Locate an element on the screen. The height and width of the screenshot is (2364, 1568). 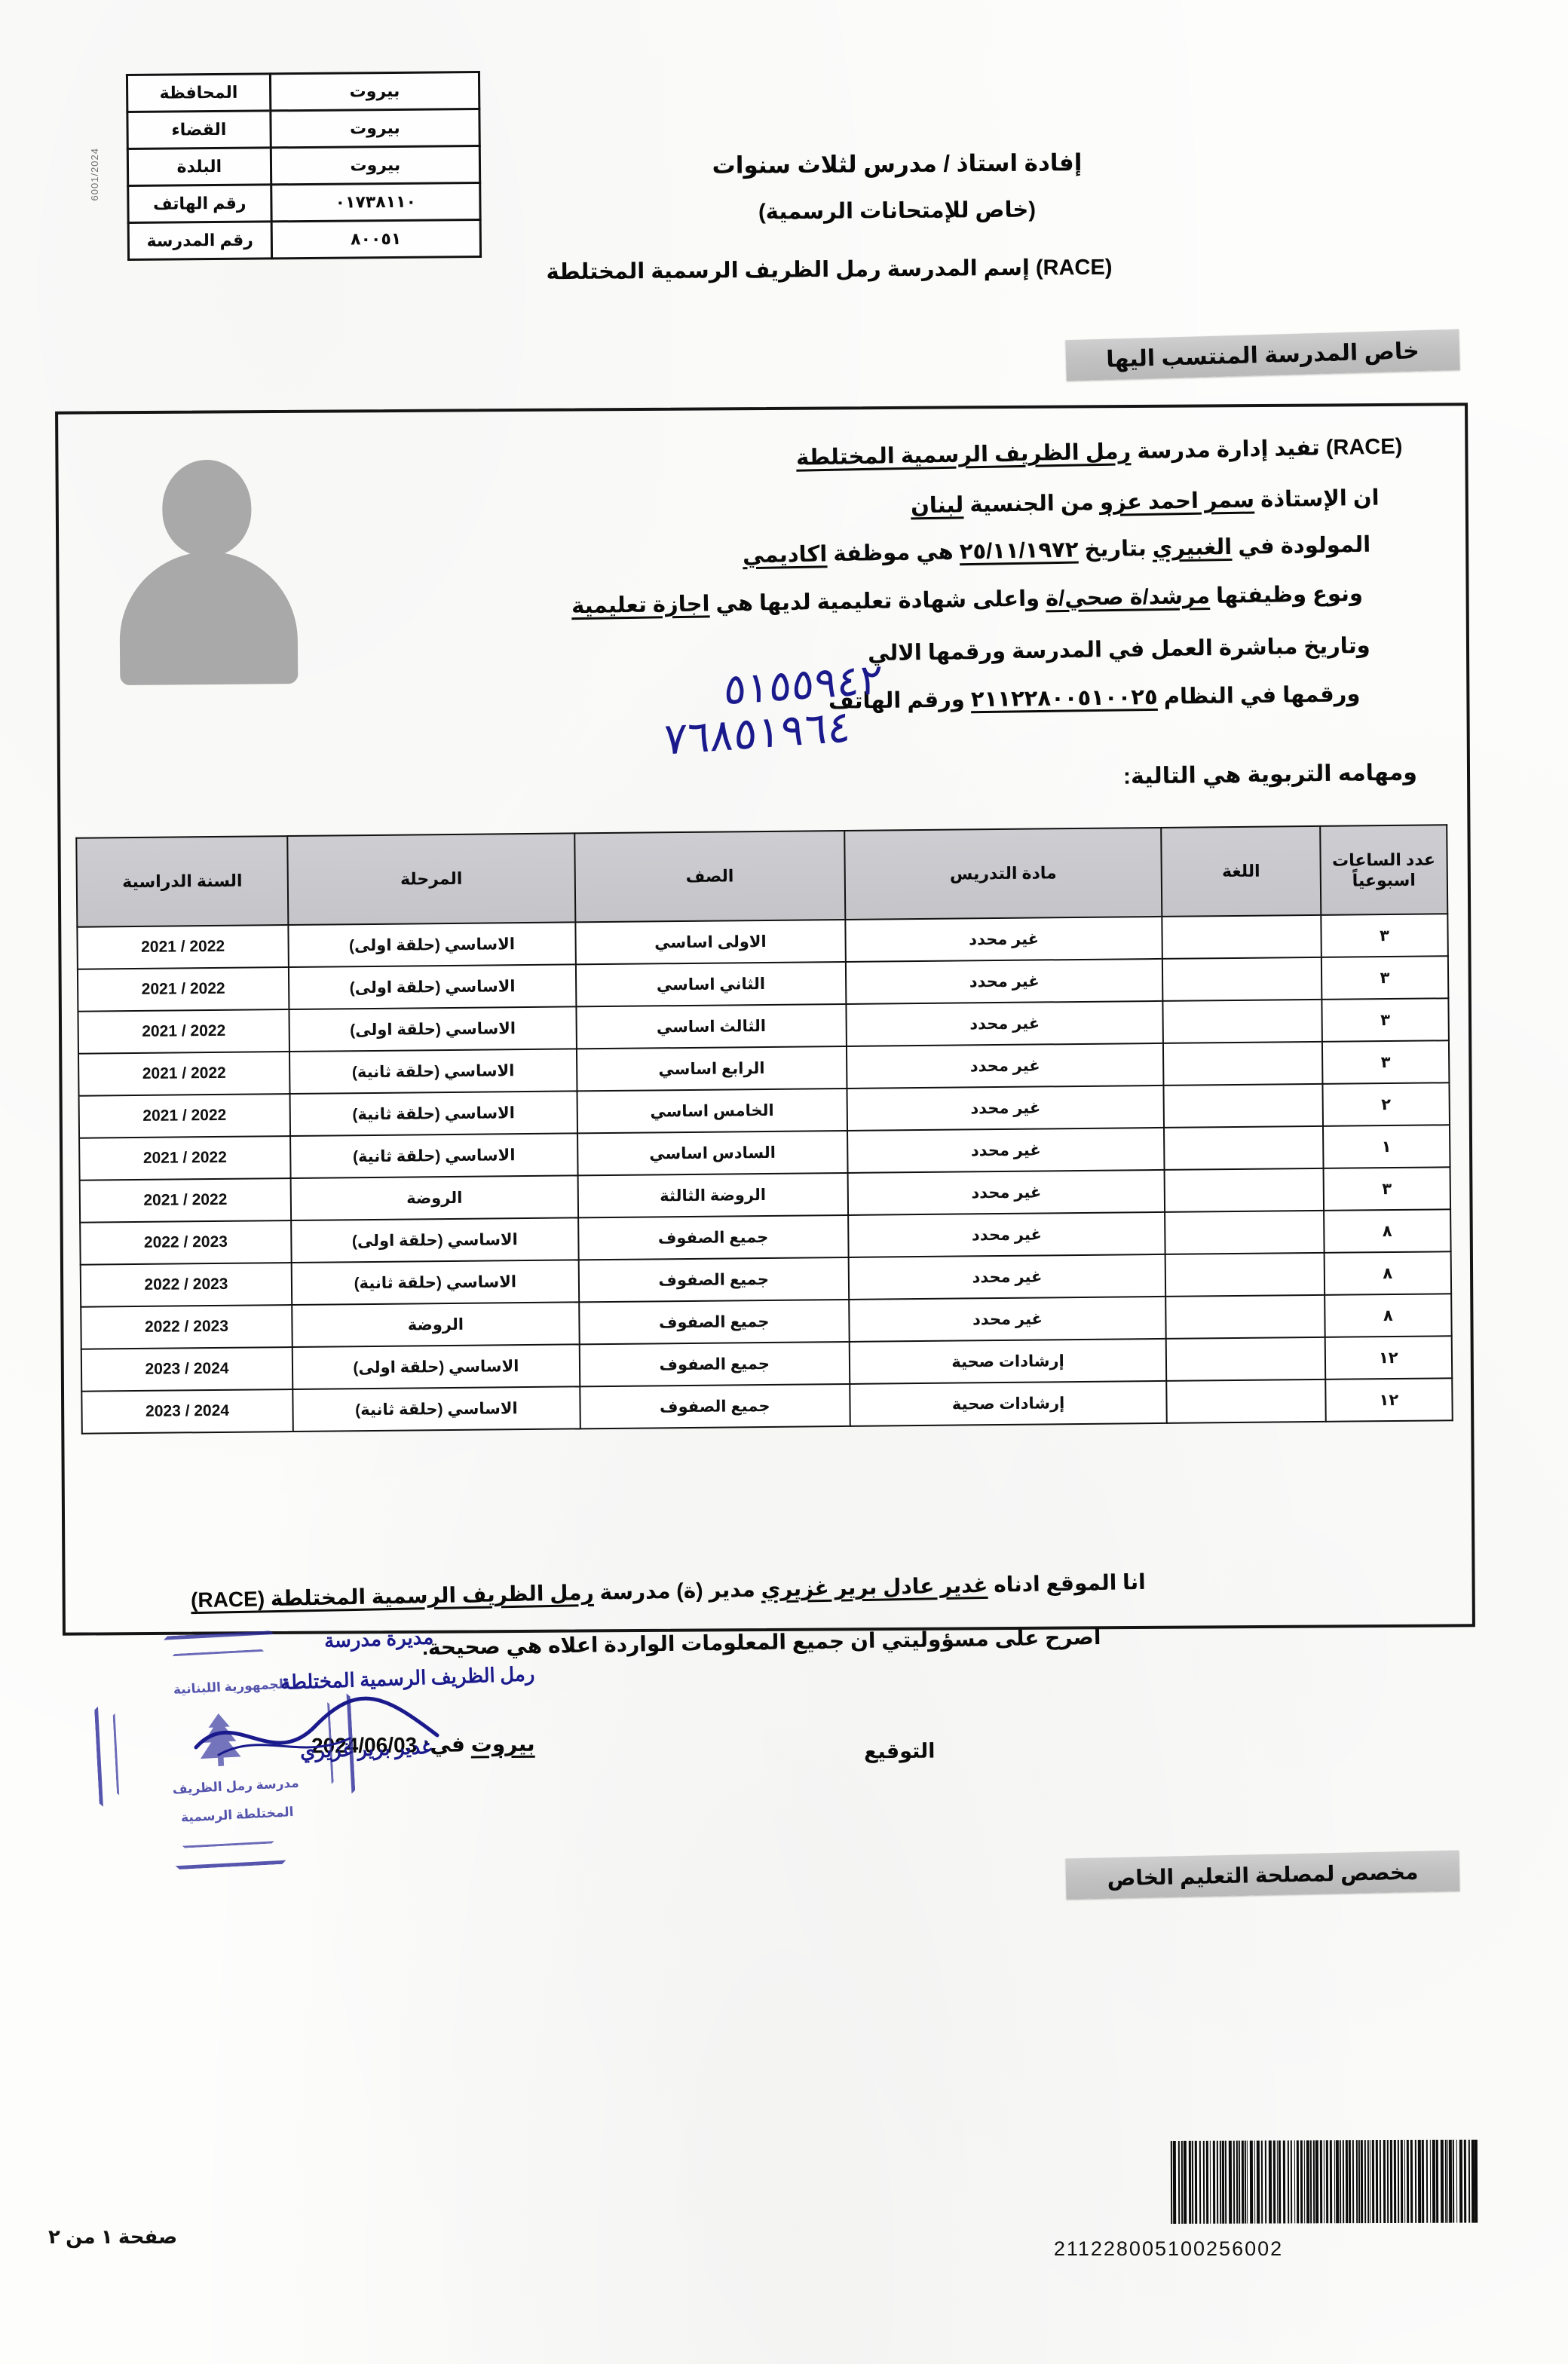
info-value-governorate: بيروت is located at coordinates (374, 91).